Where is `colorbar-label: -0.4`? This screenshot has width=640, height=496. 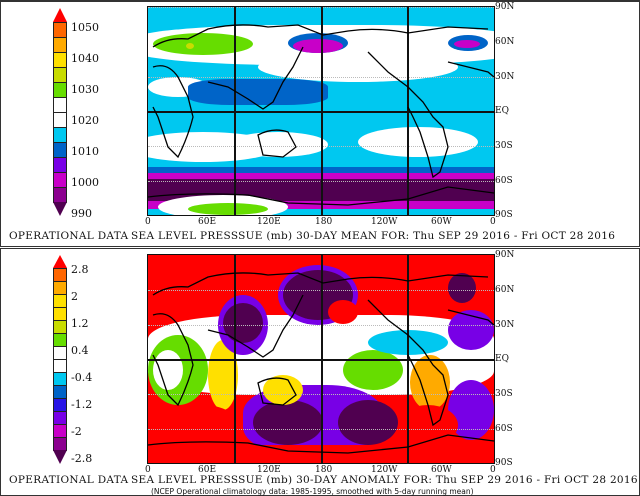
colorbar-label: -0.4 is located at coordinates (82, 377).